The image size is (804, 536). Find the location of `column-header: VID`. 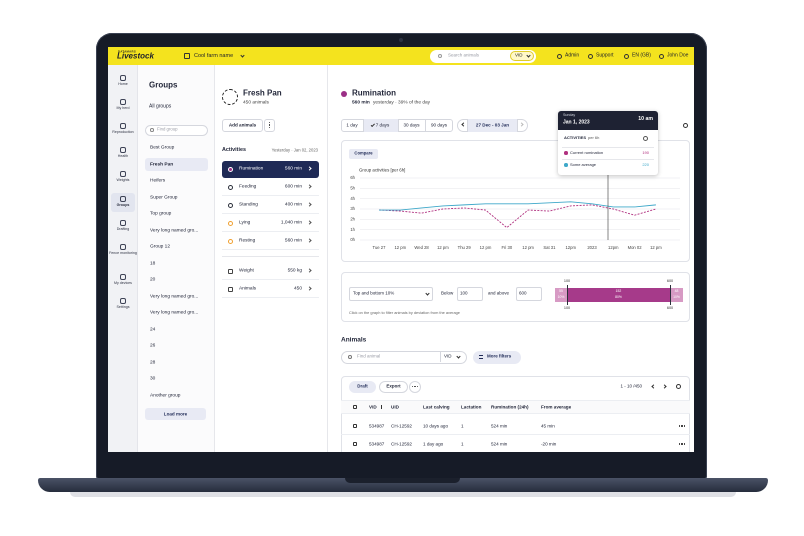

column-header: VID is located at coordinates (373, 407).